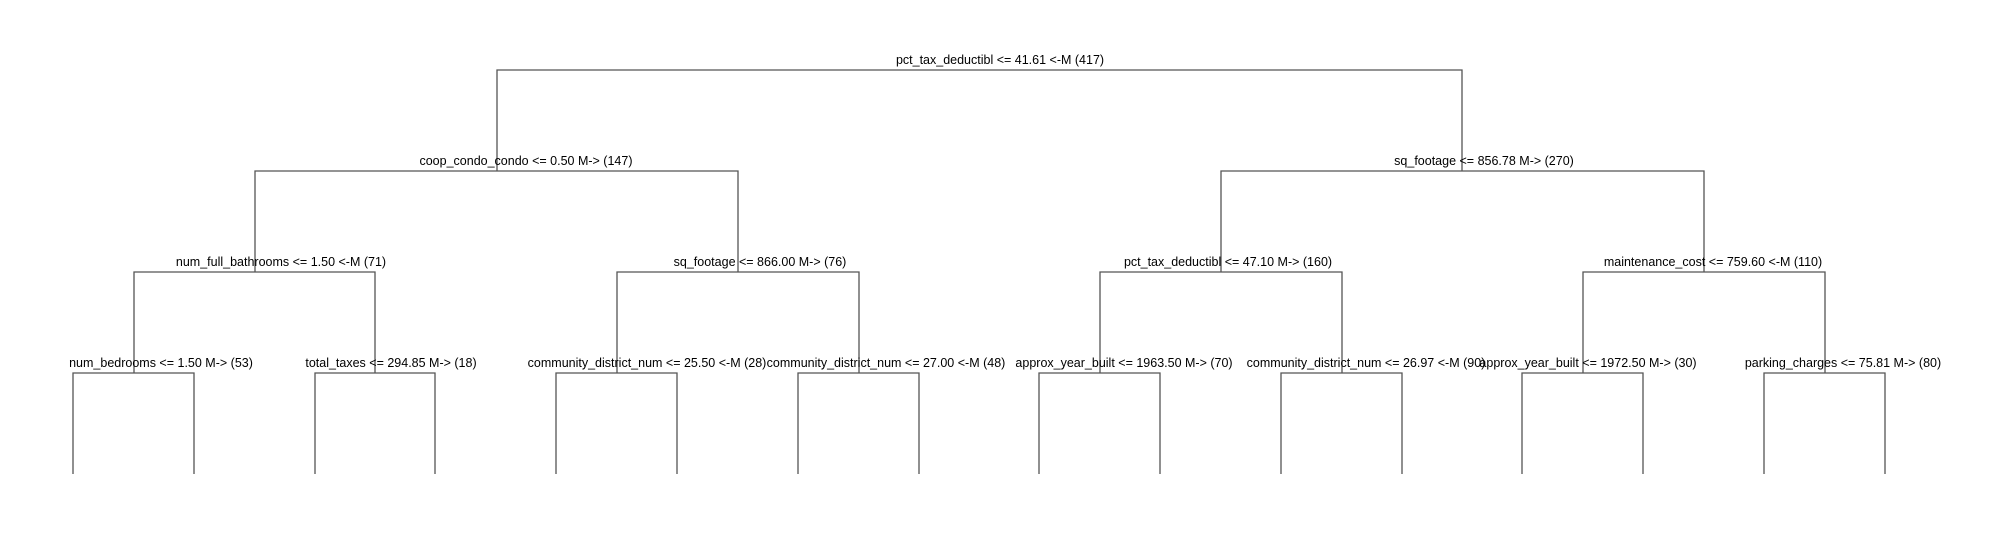  Describe the element at coordinates (858, 423) in the screenshot. I see `edge-n-lrr-split` at that location.